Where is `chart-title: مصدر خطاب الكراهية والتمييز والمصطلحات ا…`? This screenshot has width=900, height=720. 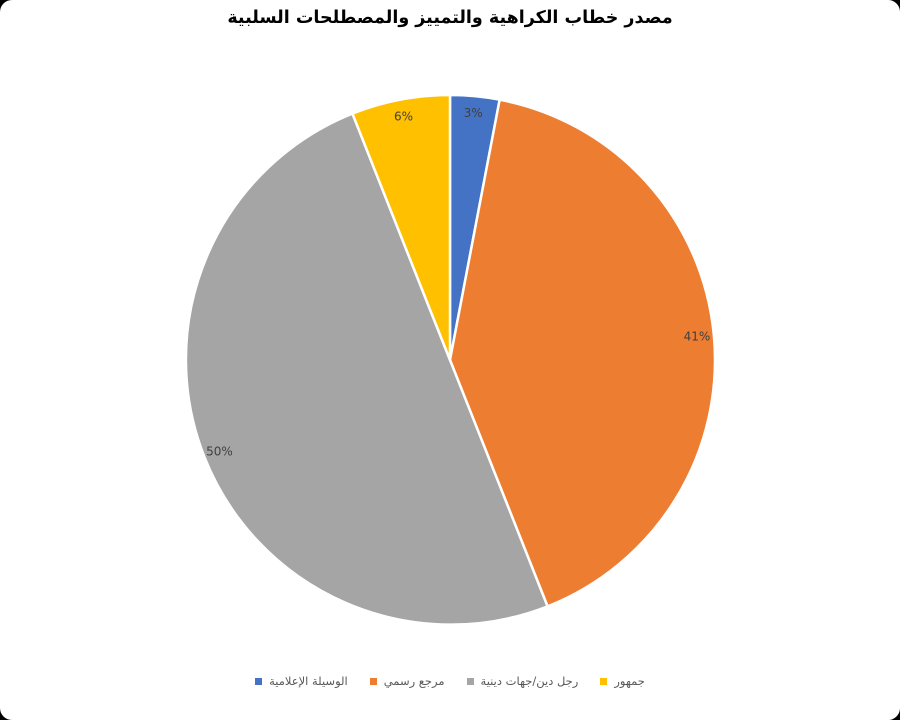
chart-title: مصدر خطاب الكراهية والتمييز والمصطلحات ا… is located at coordinates (450, 18).